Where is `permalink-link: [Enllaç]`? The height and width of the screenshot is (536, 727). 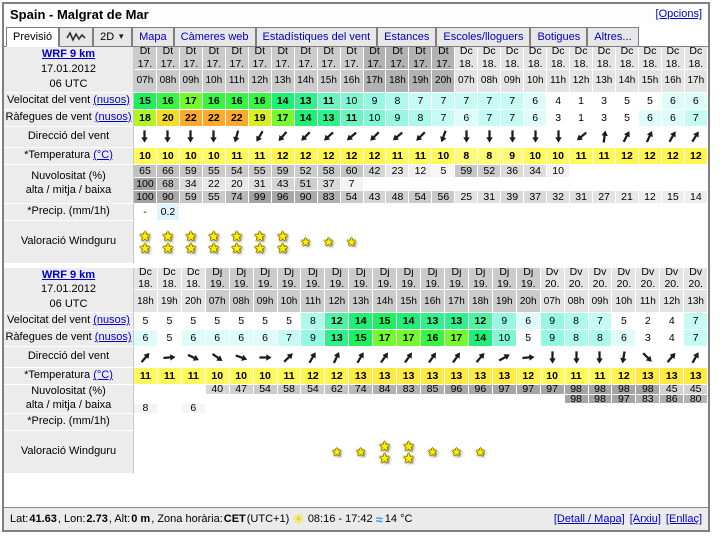
permalink-link: [Enllaç] is located at coordinates (683, 519).